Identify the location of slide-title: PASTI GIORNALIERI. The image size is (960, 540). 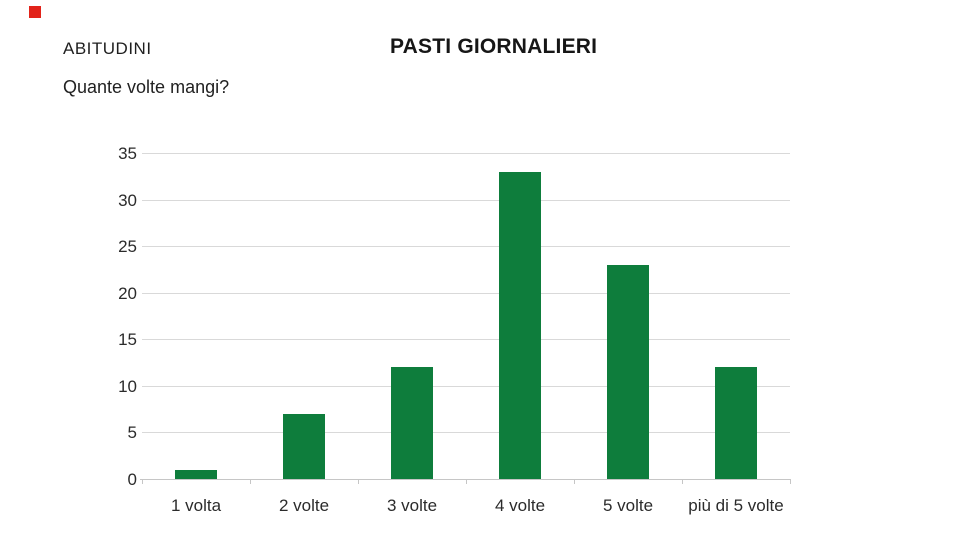
(494, 46).